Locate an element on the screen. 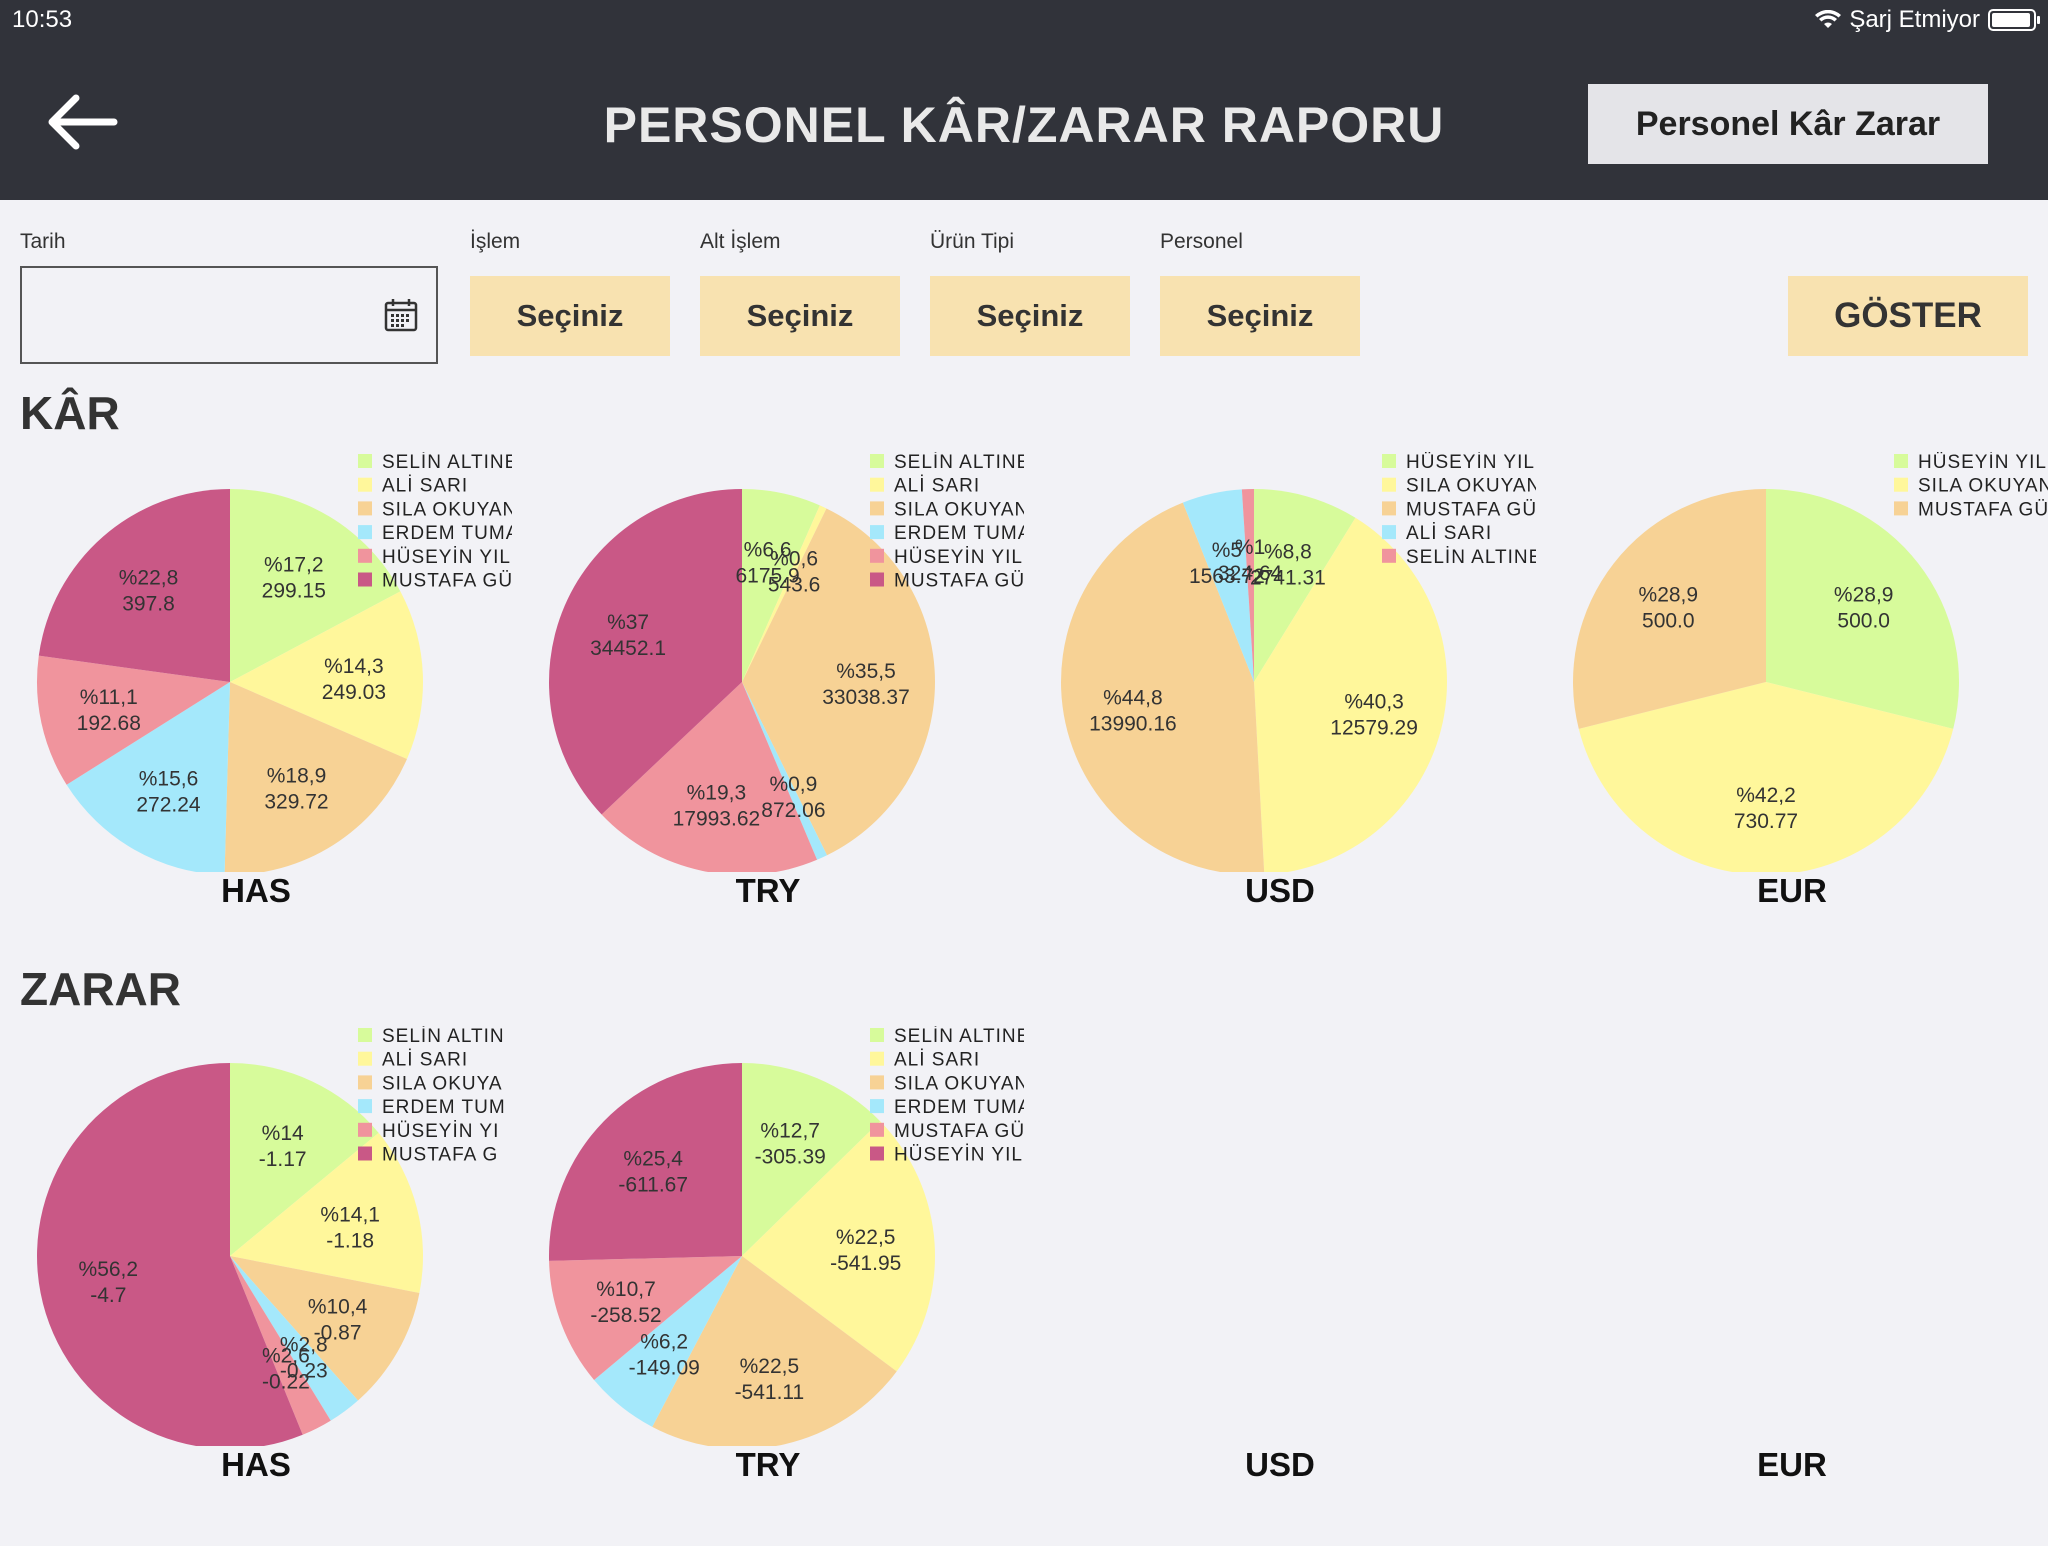 This screenshot has height=1546, width=2048. status-right: Şarj Etmiyor is located at coordinates (1927, 20).